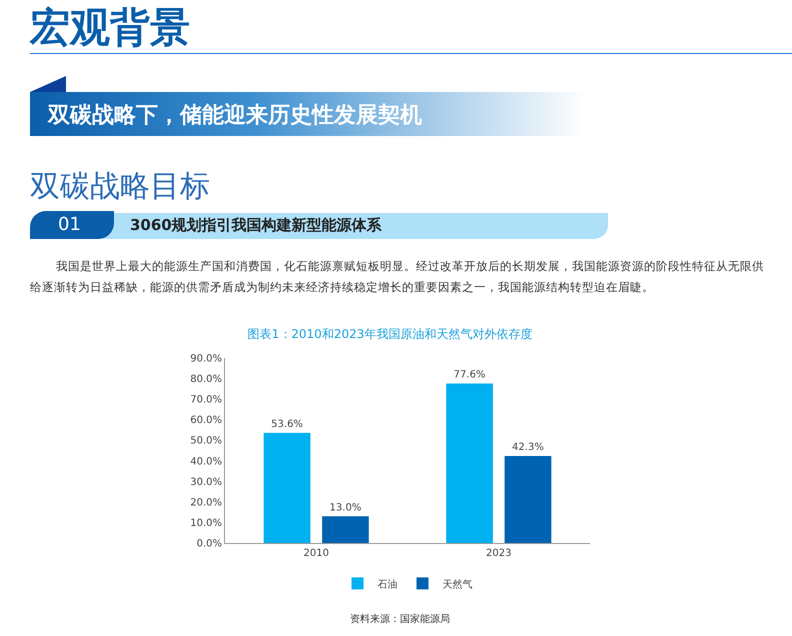 The image size is (792, 636). Describe the element at coordinates (206, 441) in the screenshot. I see `y-tick-label: 50.0%` at that location.